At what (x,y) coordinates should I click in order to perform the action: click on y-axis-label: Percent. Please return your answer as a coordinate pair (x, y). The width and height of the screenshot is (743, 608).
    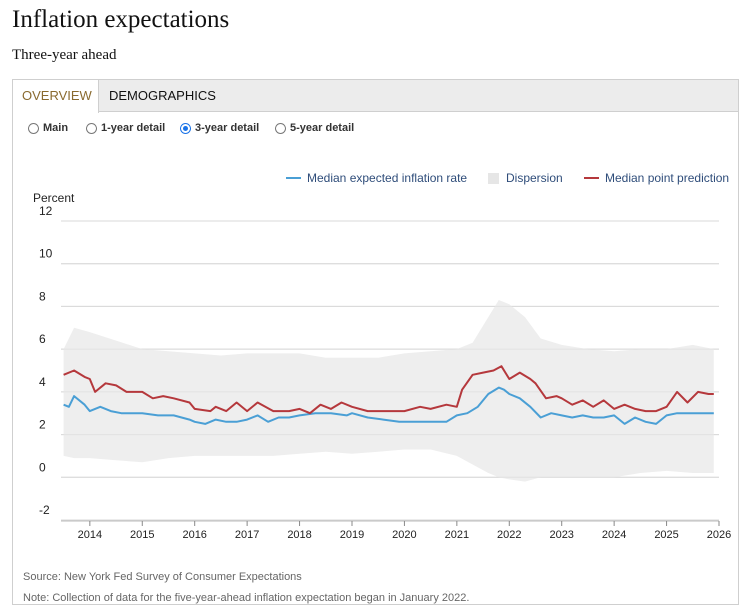
    Looking at the image, I should click on (54, 198).